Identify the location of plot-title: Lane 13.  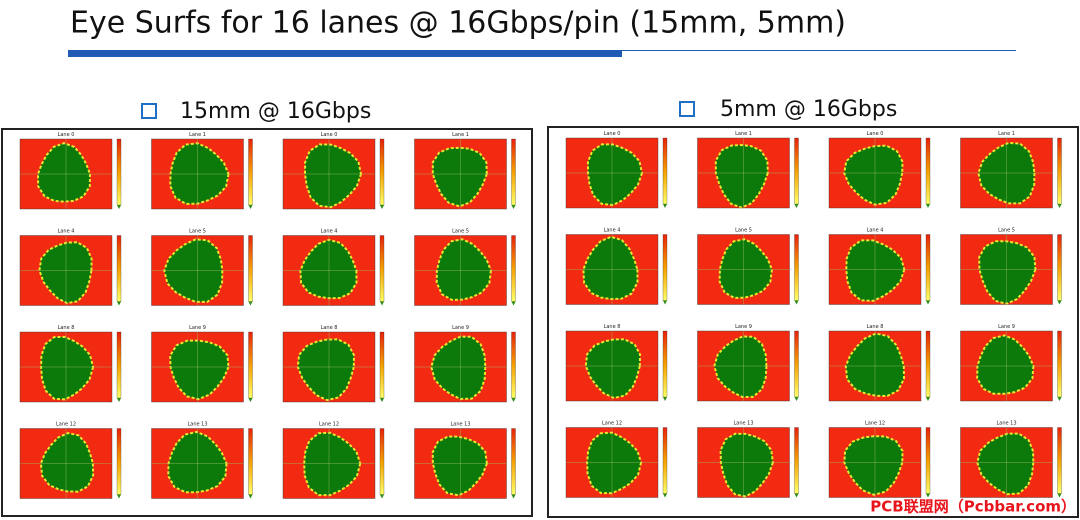
(1006, 424).